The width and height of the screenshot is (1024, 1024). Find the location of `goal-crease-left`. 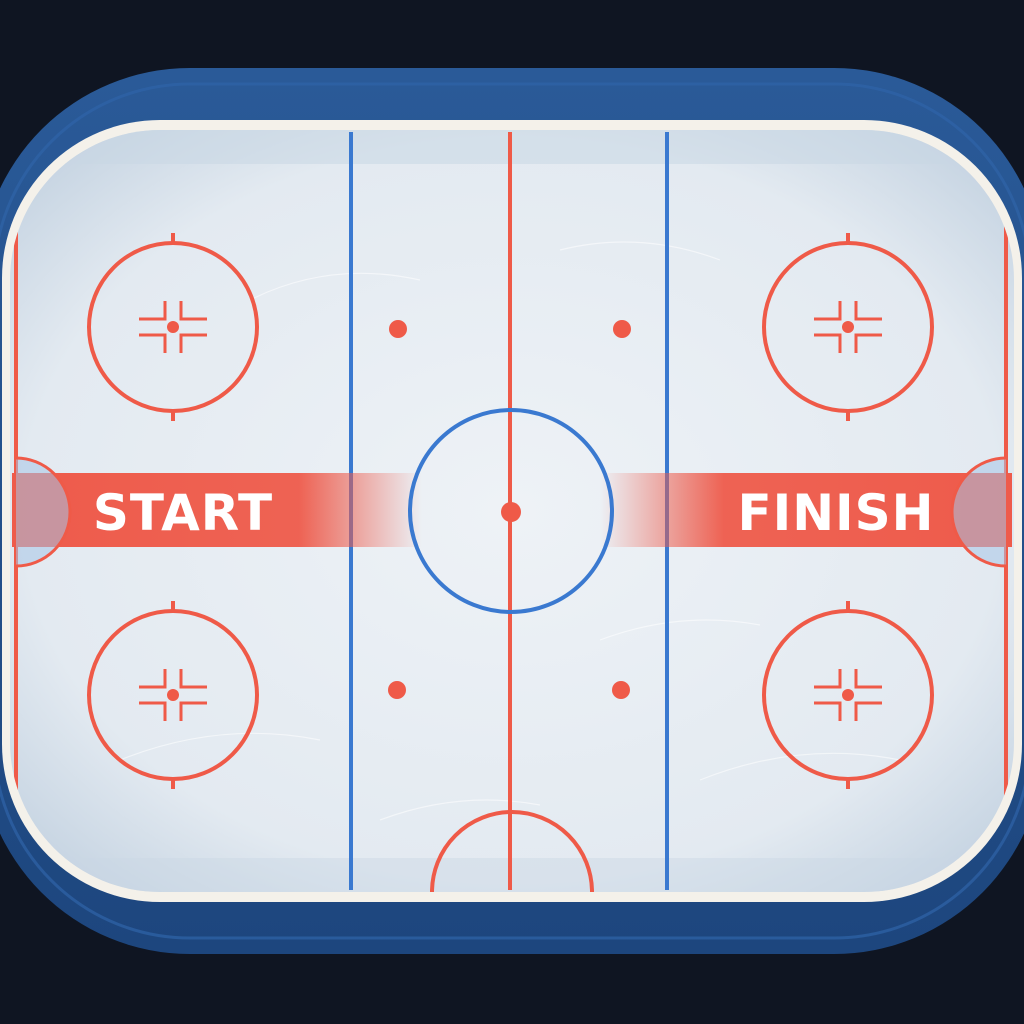

goal-crease-left is located at coordinates (43, 512).